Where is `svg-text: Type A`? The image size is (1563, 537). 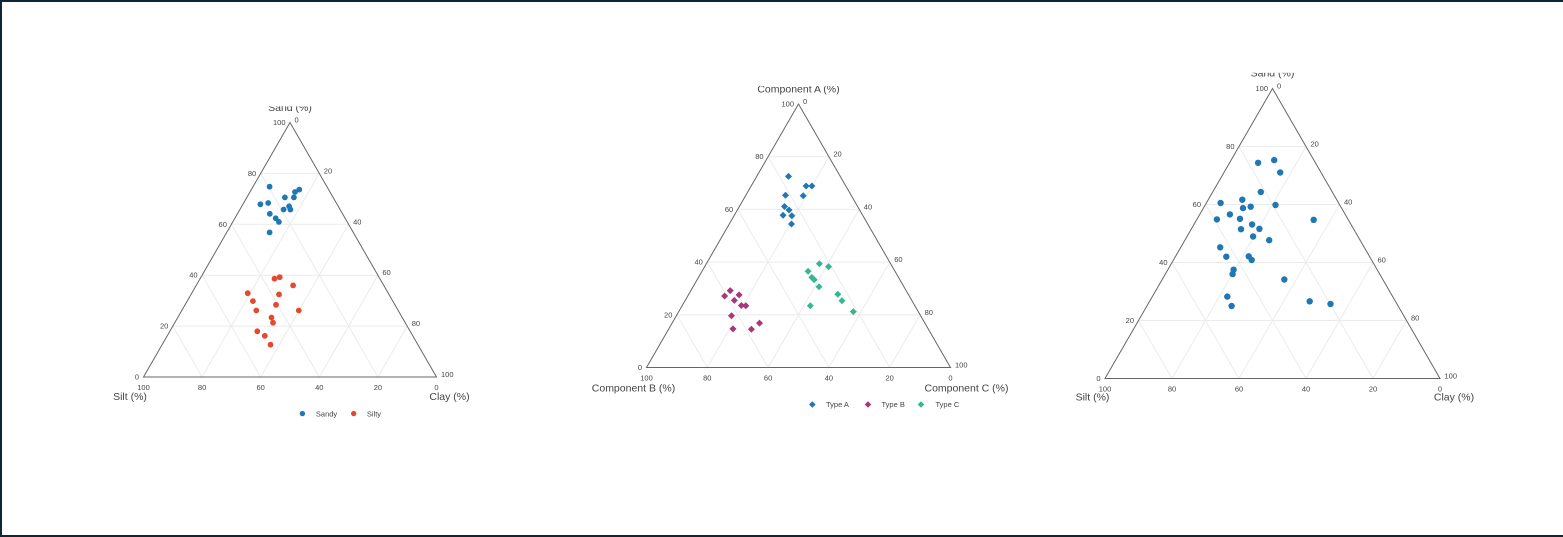 svg-text: Type A is located at coordinates (837, 404).